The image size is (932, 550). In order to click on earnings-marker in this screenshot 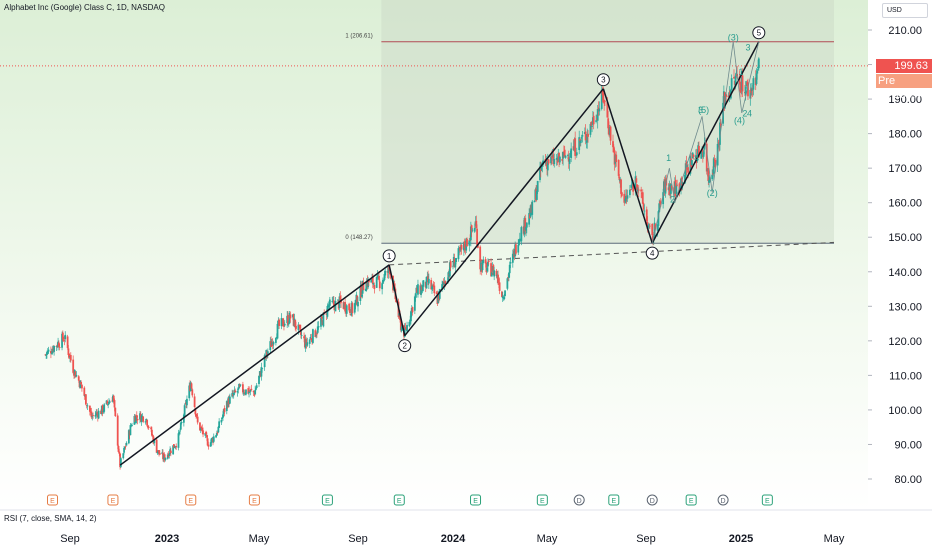, I will do `click(191, 500)`.